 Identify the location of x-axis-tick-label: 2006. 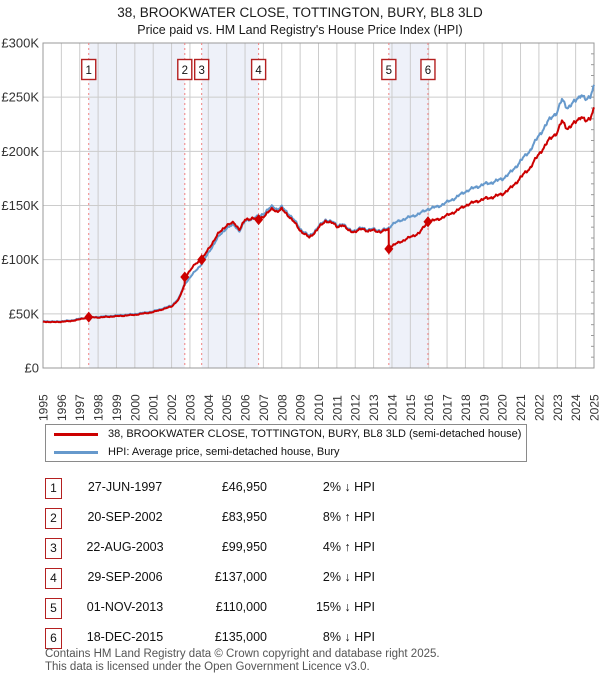
(246, 407).